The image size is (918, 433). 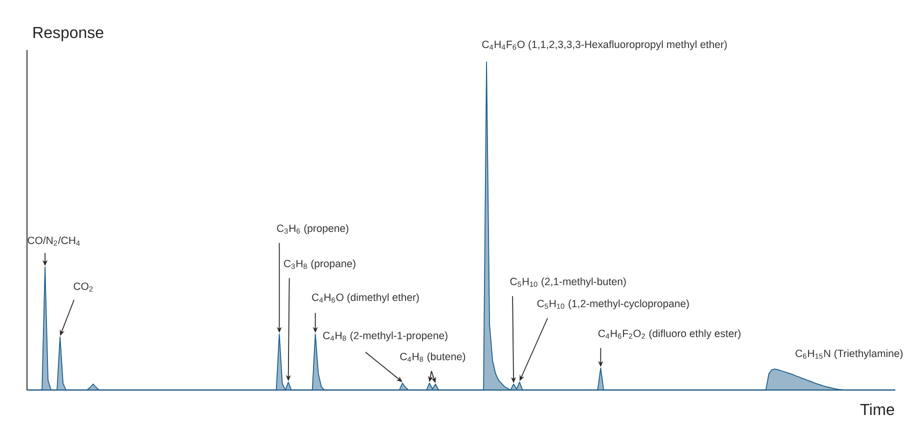 I want to click on annotation: C$_{6}$H$_{15}$N (Triethylamine), so click(x=849, y=354).